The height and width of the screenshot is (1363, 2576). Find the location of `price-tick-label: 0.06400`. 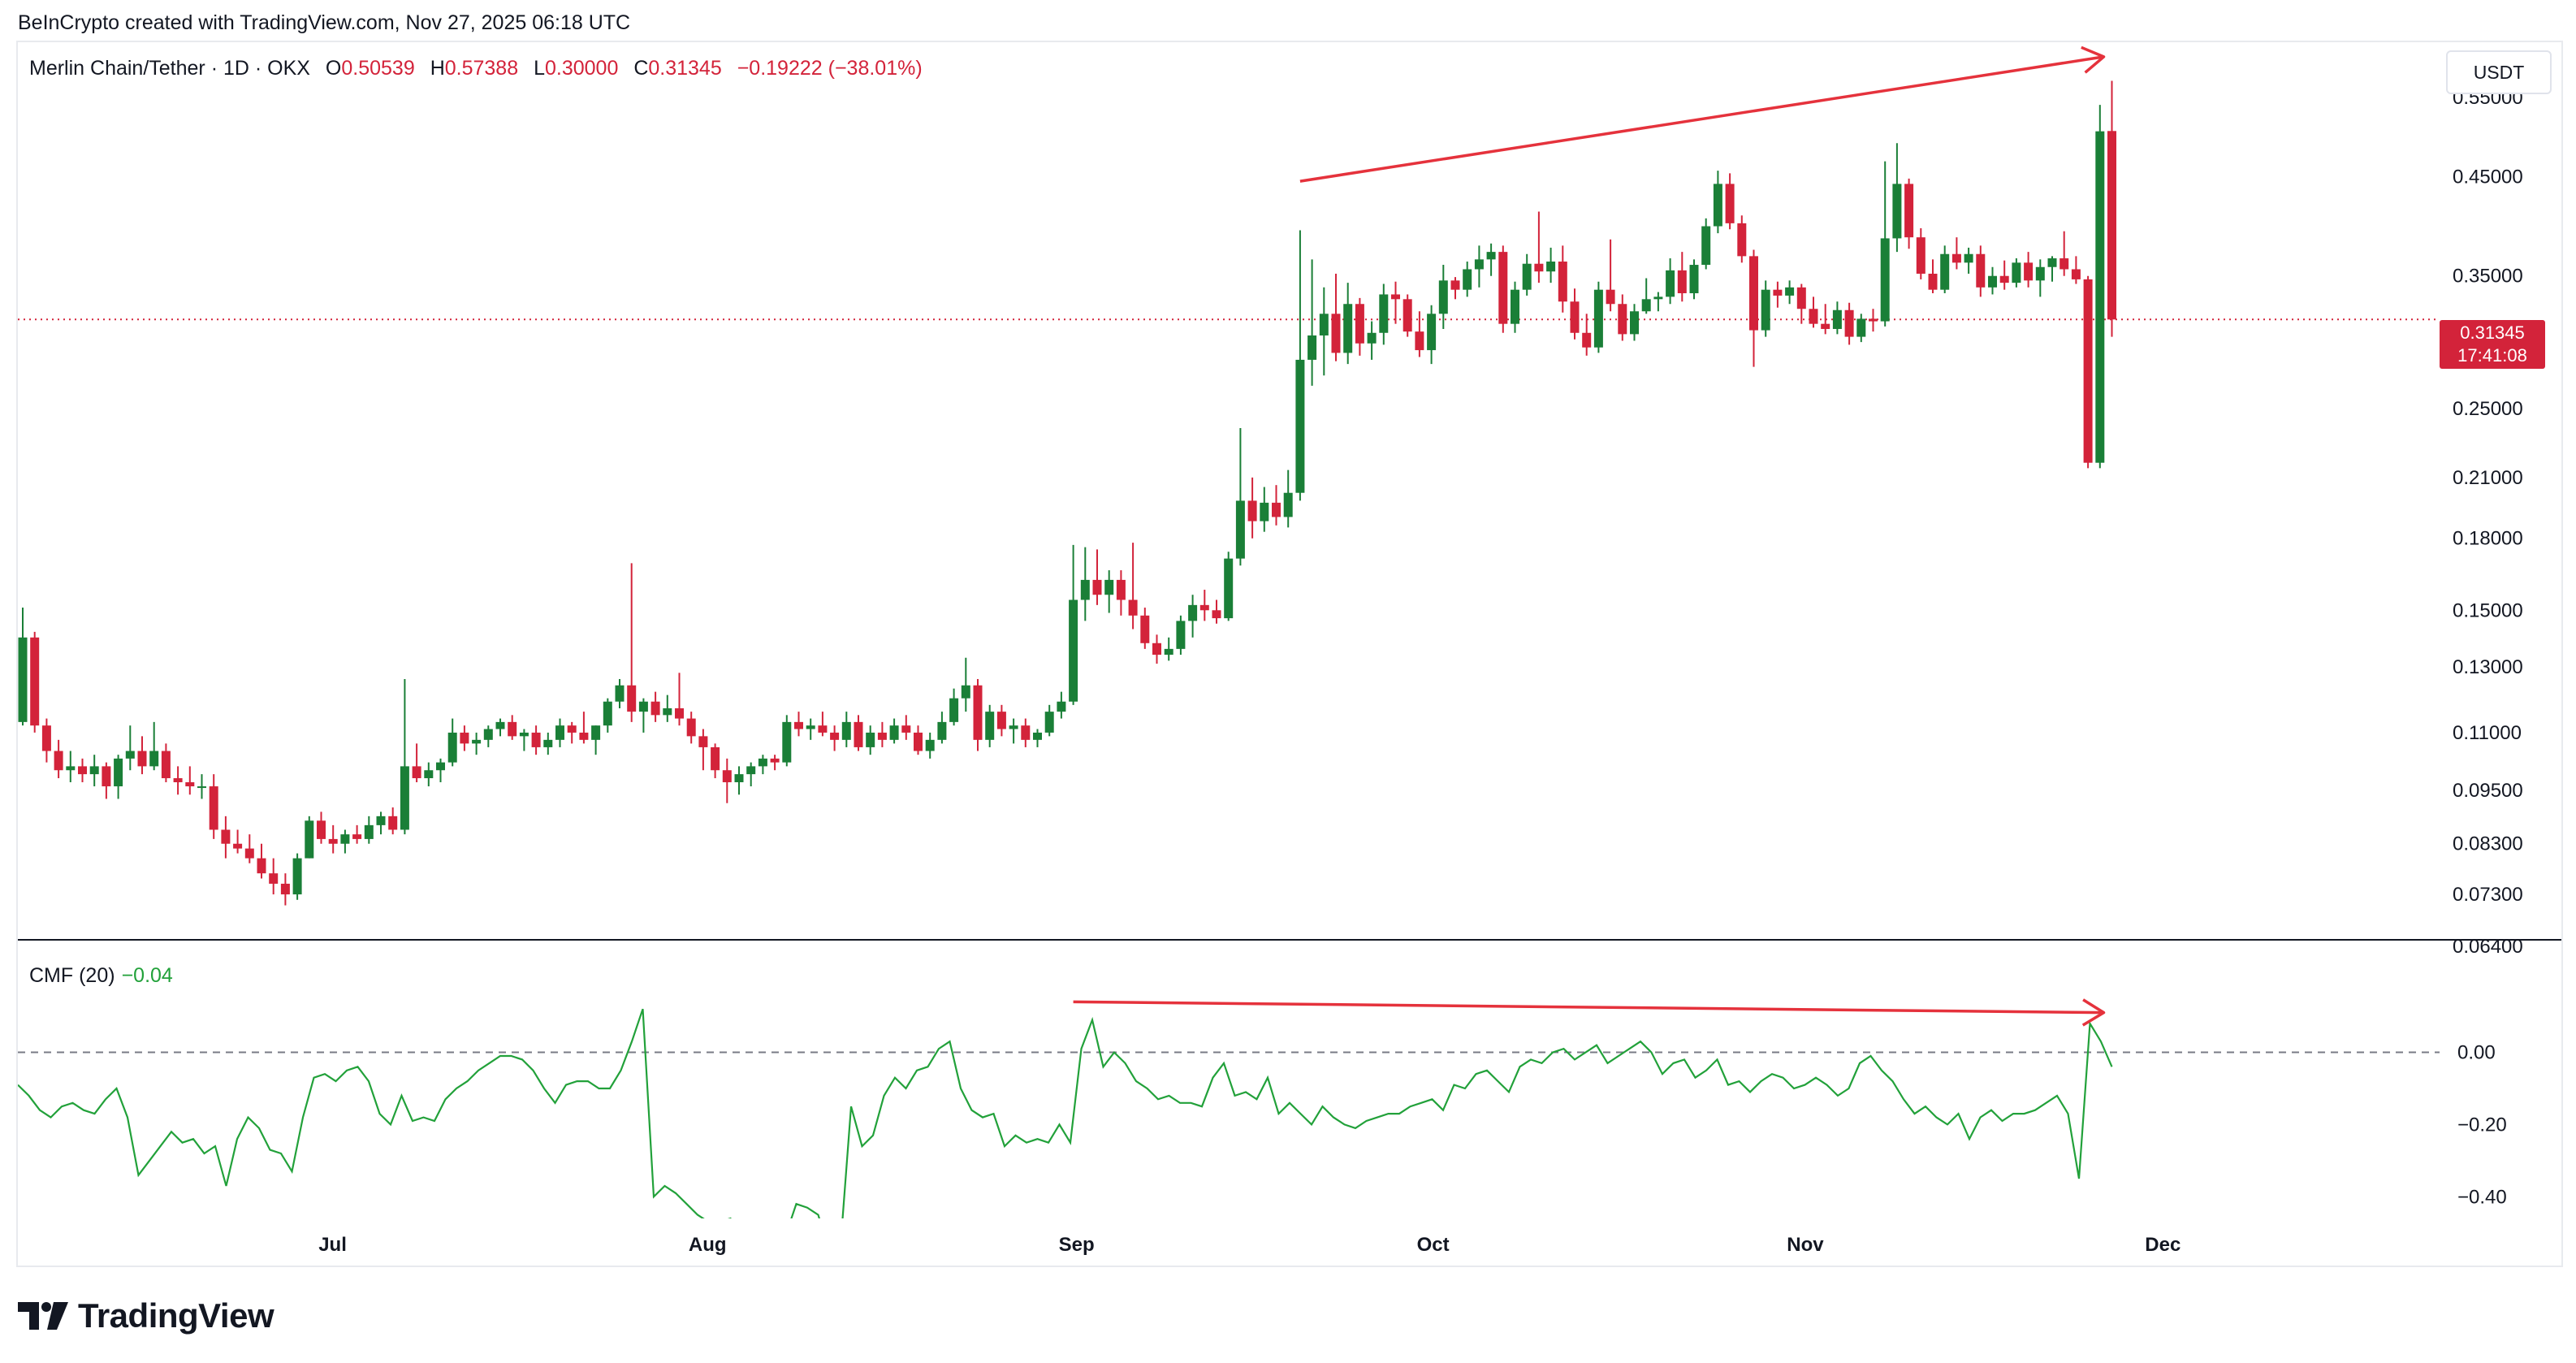

price-tick-label: 0.06400 is located at coordinates (2488, 947).